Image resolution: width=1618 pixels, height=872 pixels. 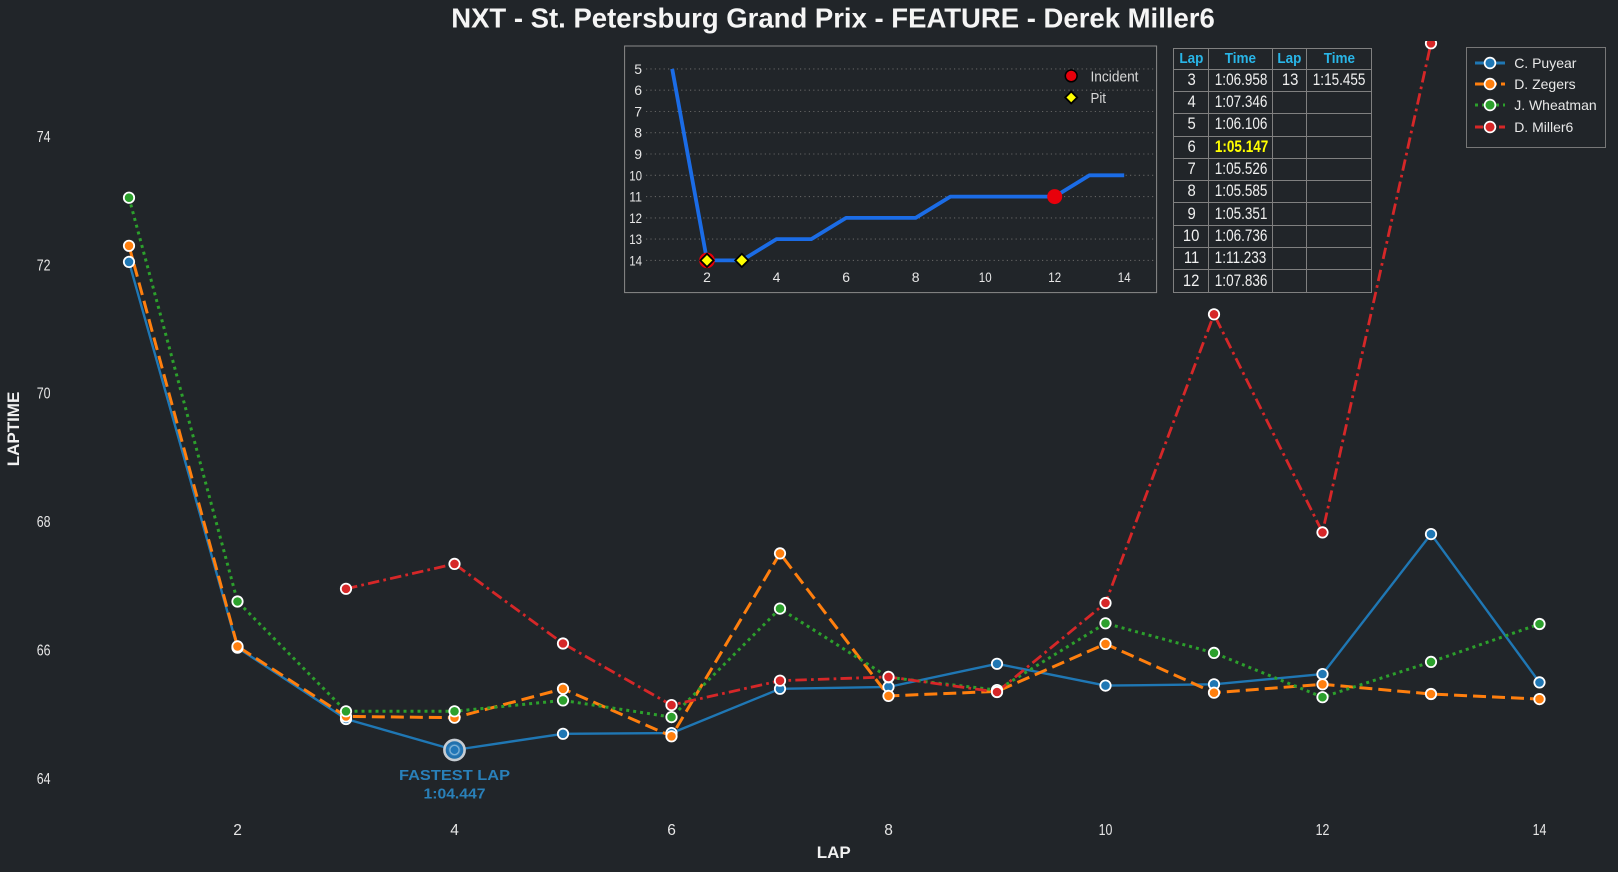 I want to click on svg-text: 13, so click(x=635, y=239).